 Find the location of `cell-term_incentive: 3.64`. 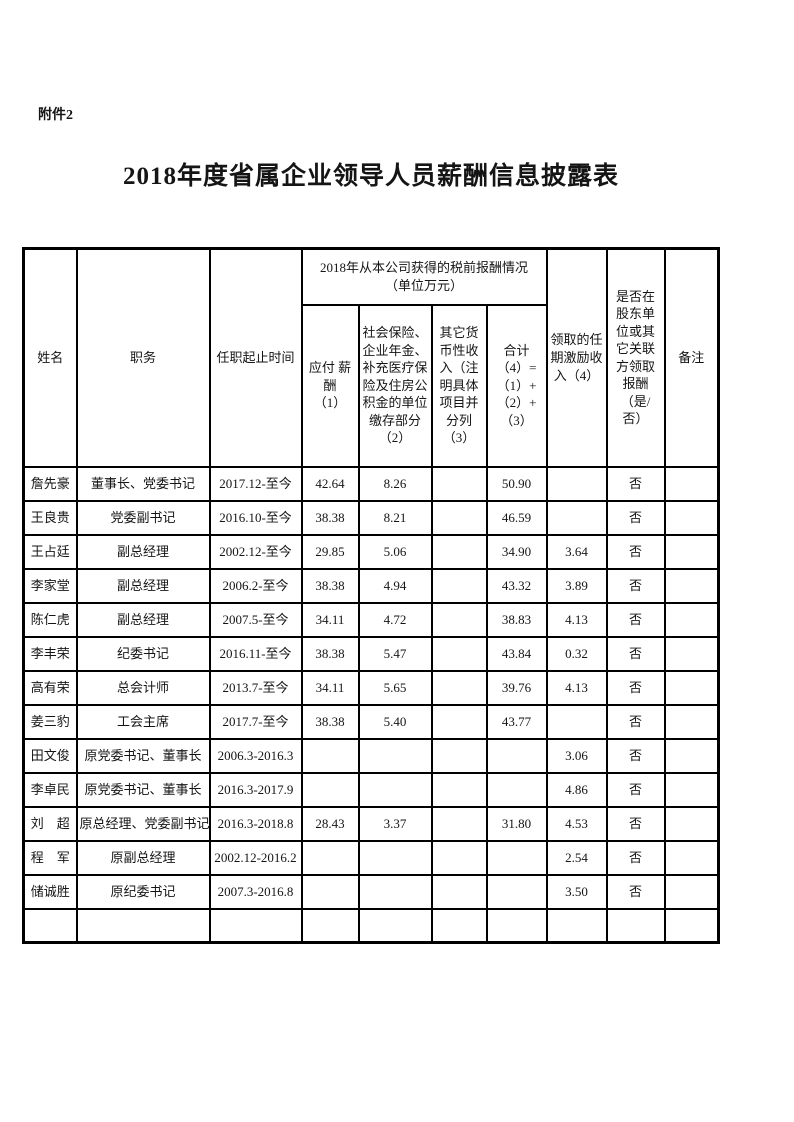

cell-term_incentive: 3.64 is located at coordinates (576, 551).